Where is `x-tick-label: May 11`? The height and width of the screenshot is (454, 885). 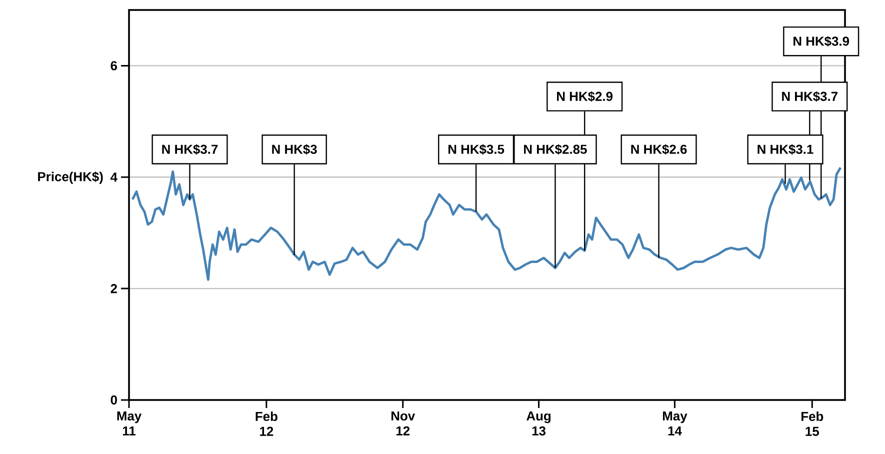
x-tick-label: May 11 is located at coordinates (129, 424).